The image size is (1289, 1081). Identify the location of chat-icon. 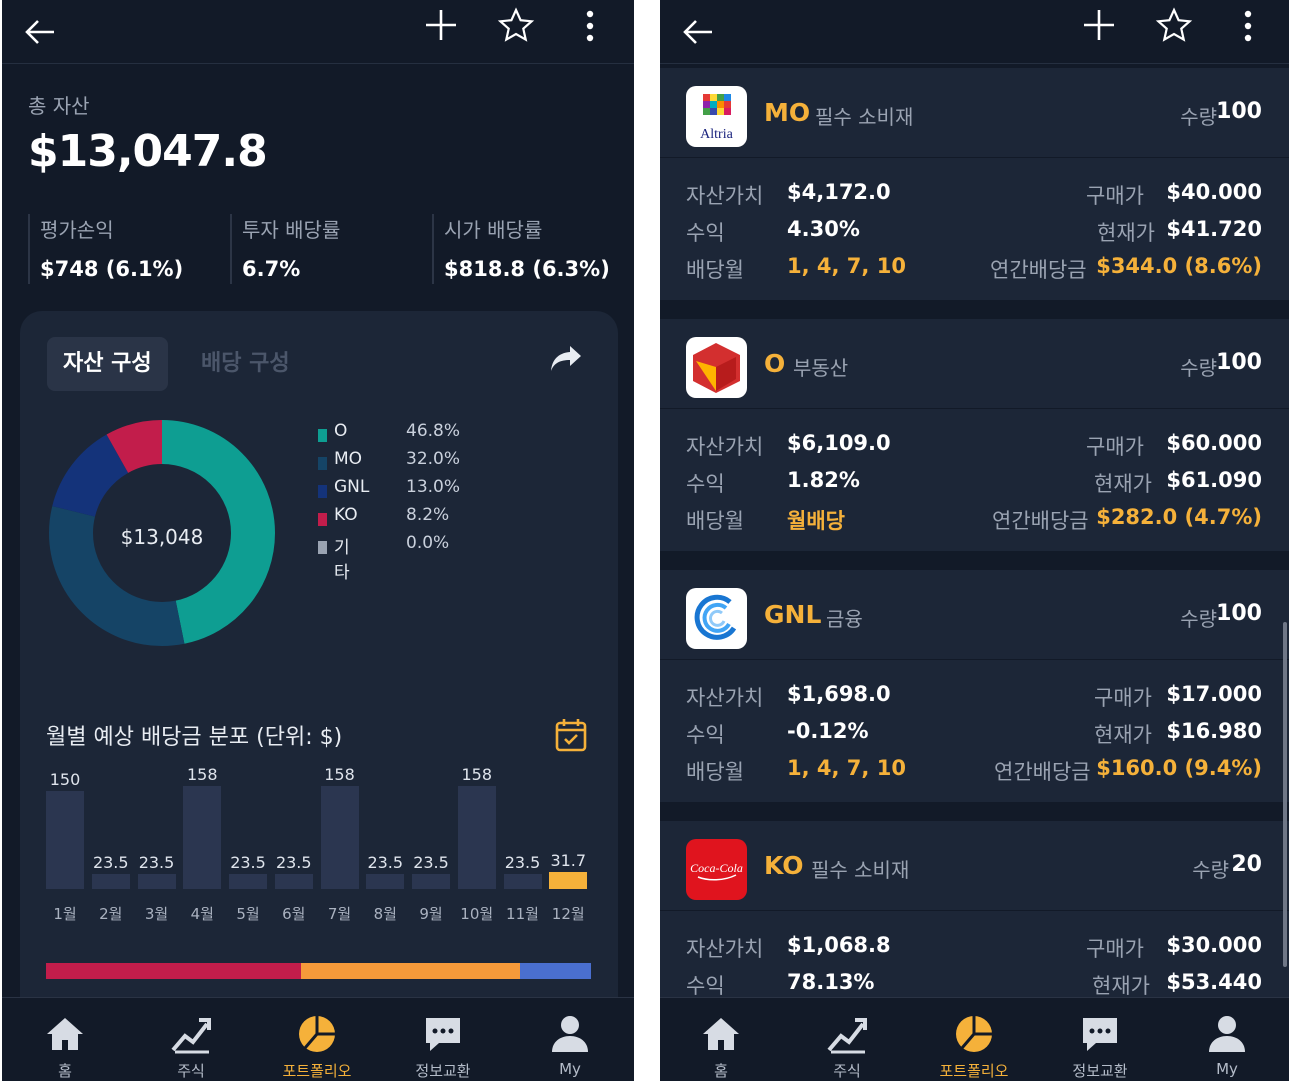
(443, 1034).